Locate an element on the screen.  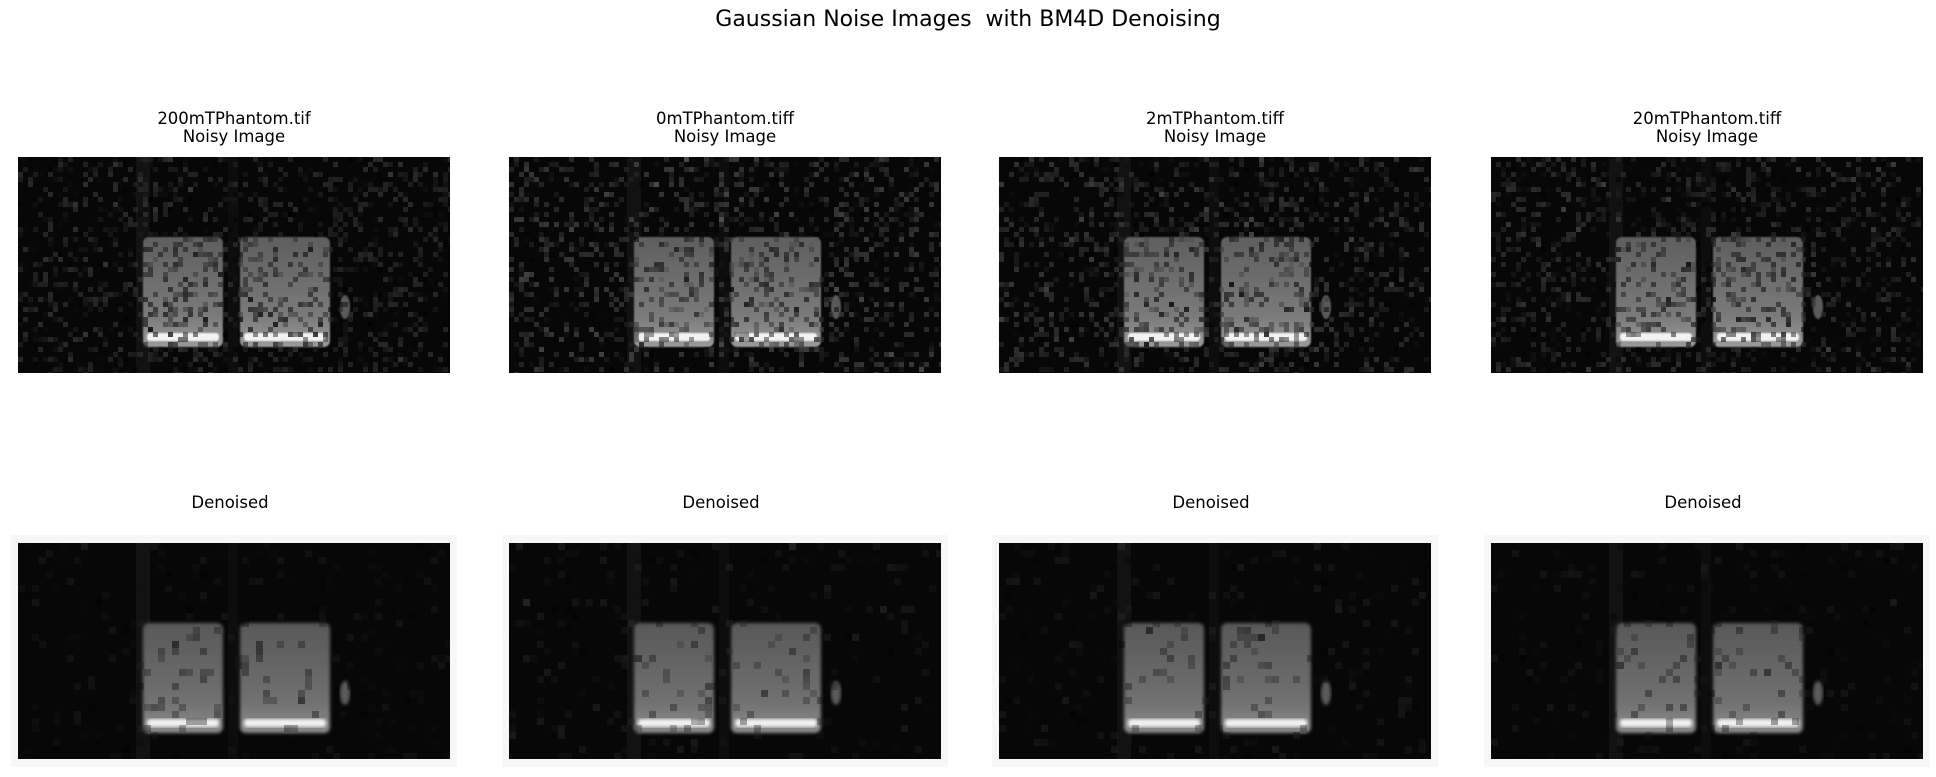
noisy-title-4: 20mTPhantom.tiff Noisy Image is located at coordinates (1707, 128).